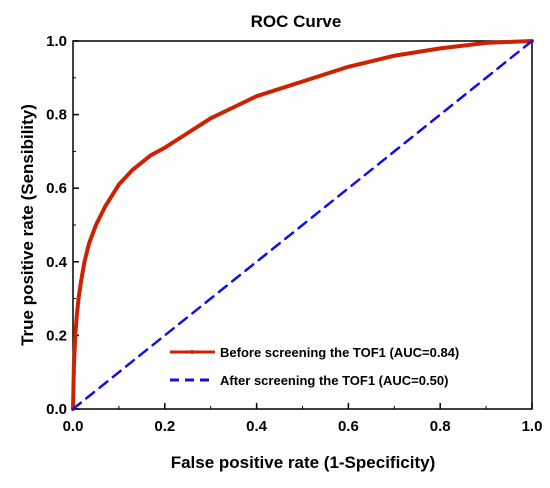 The image size is (550, 488). I want to click on x-tick-label: 1.0, so click(532, 426).